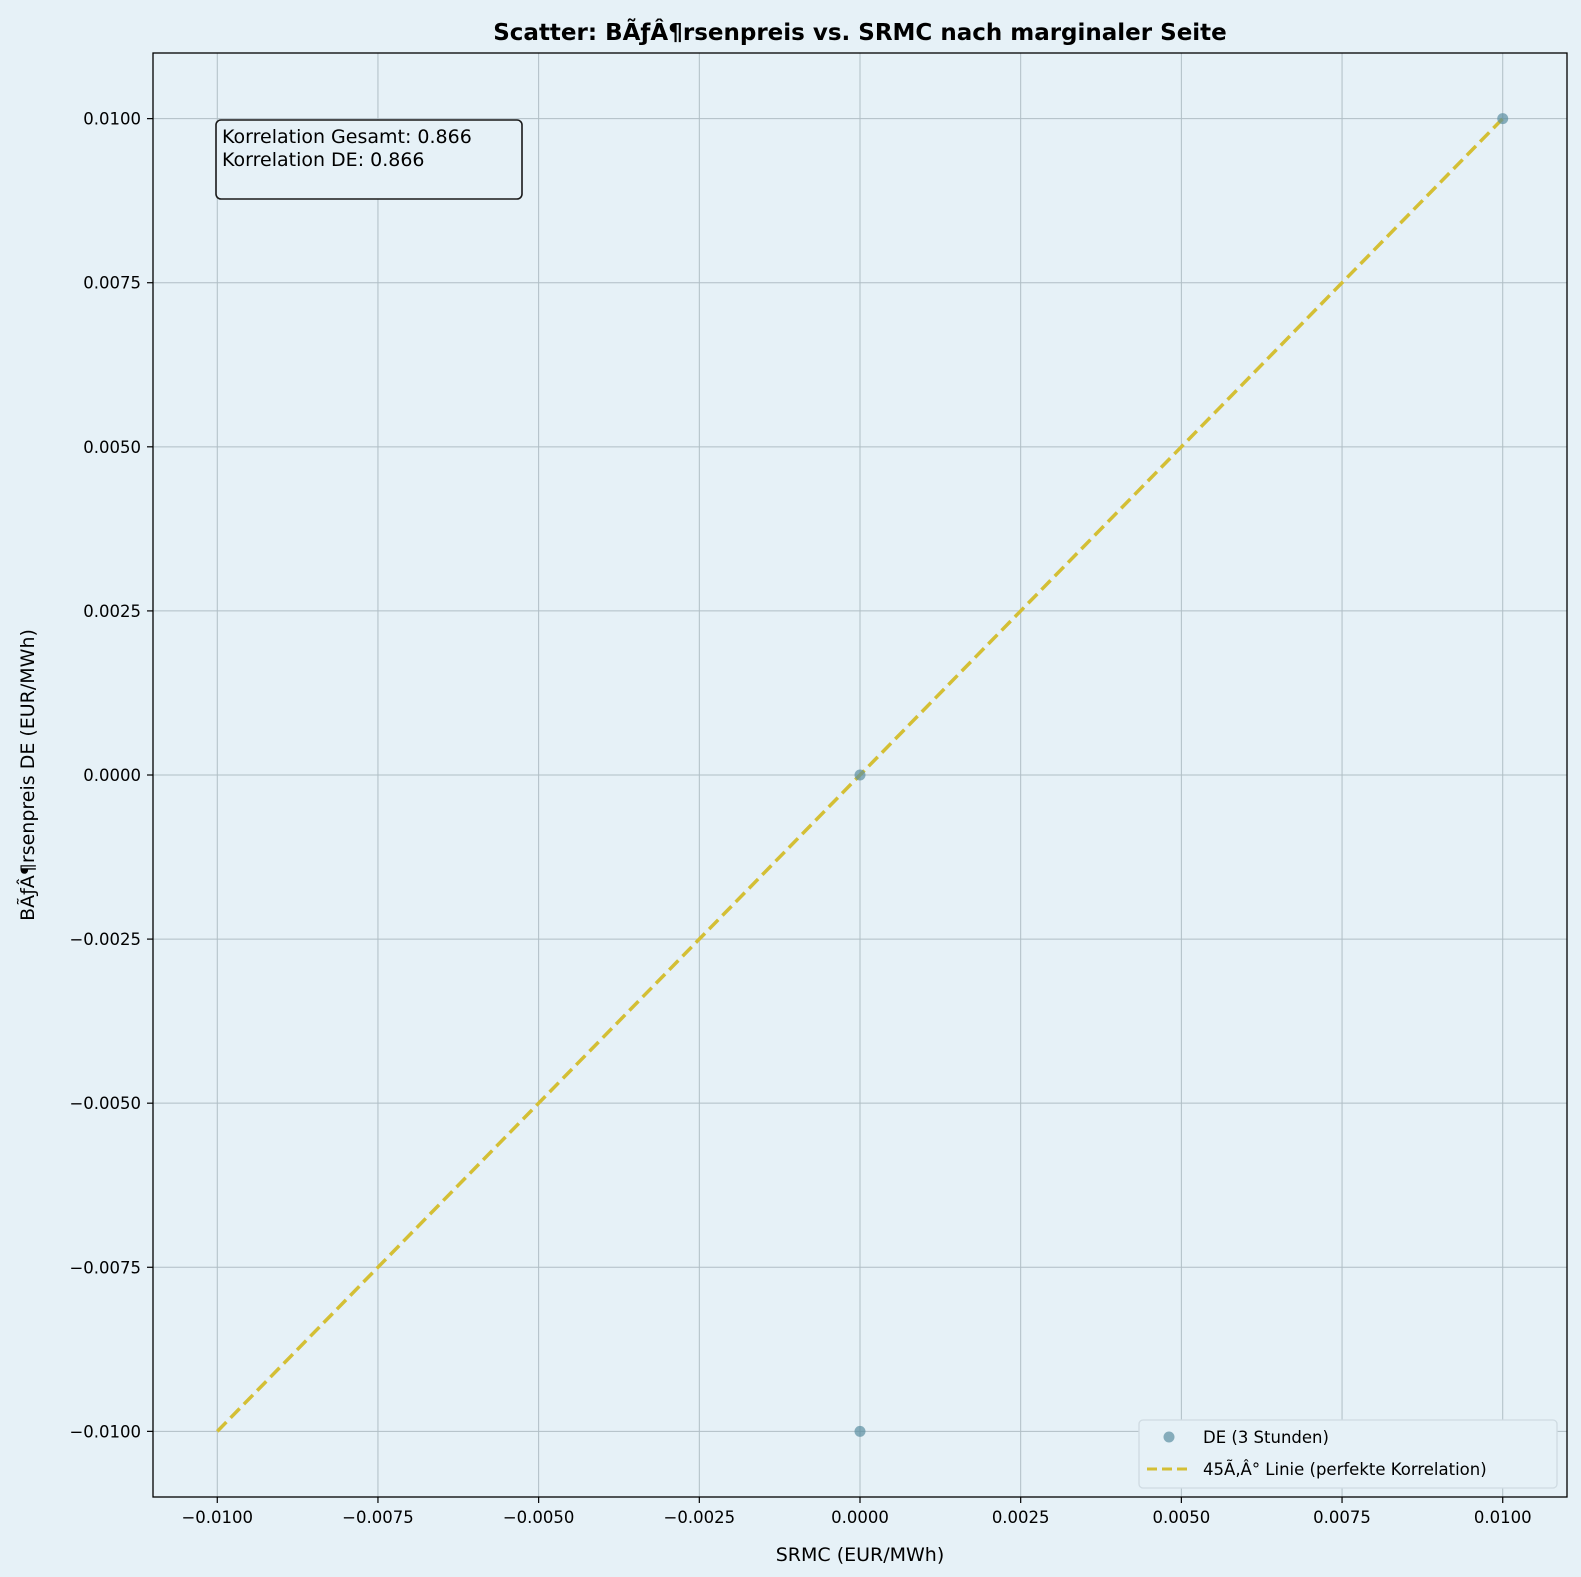 This screenshot has width=1581, height=1577. What do you see at coordinates (112, 775) in the screenshot?
I see `y-tick-label: 0.0000` at bounding box center [112, 775].